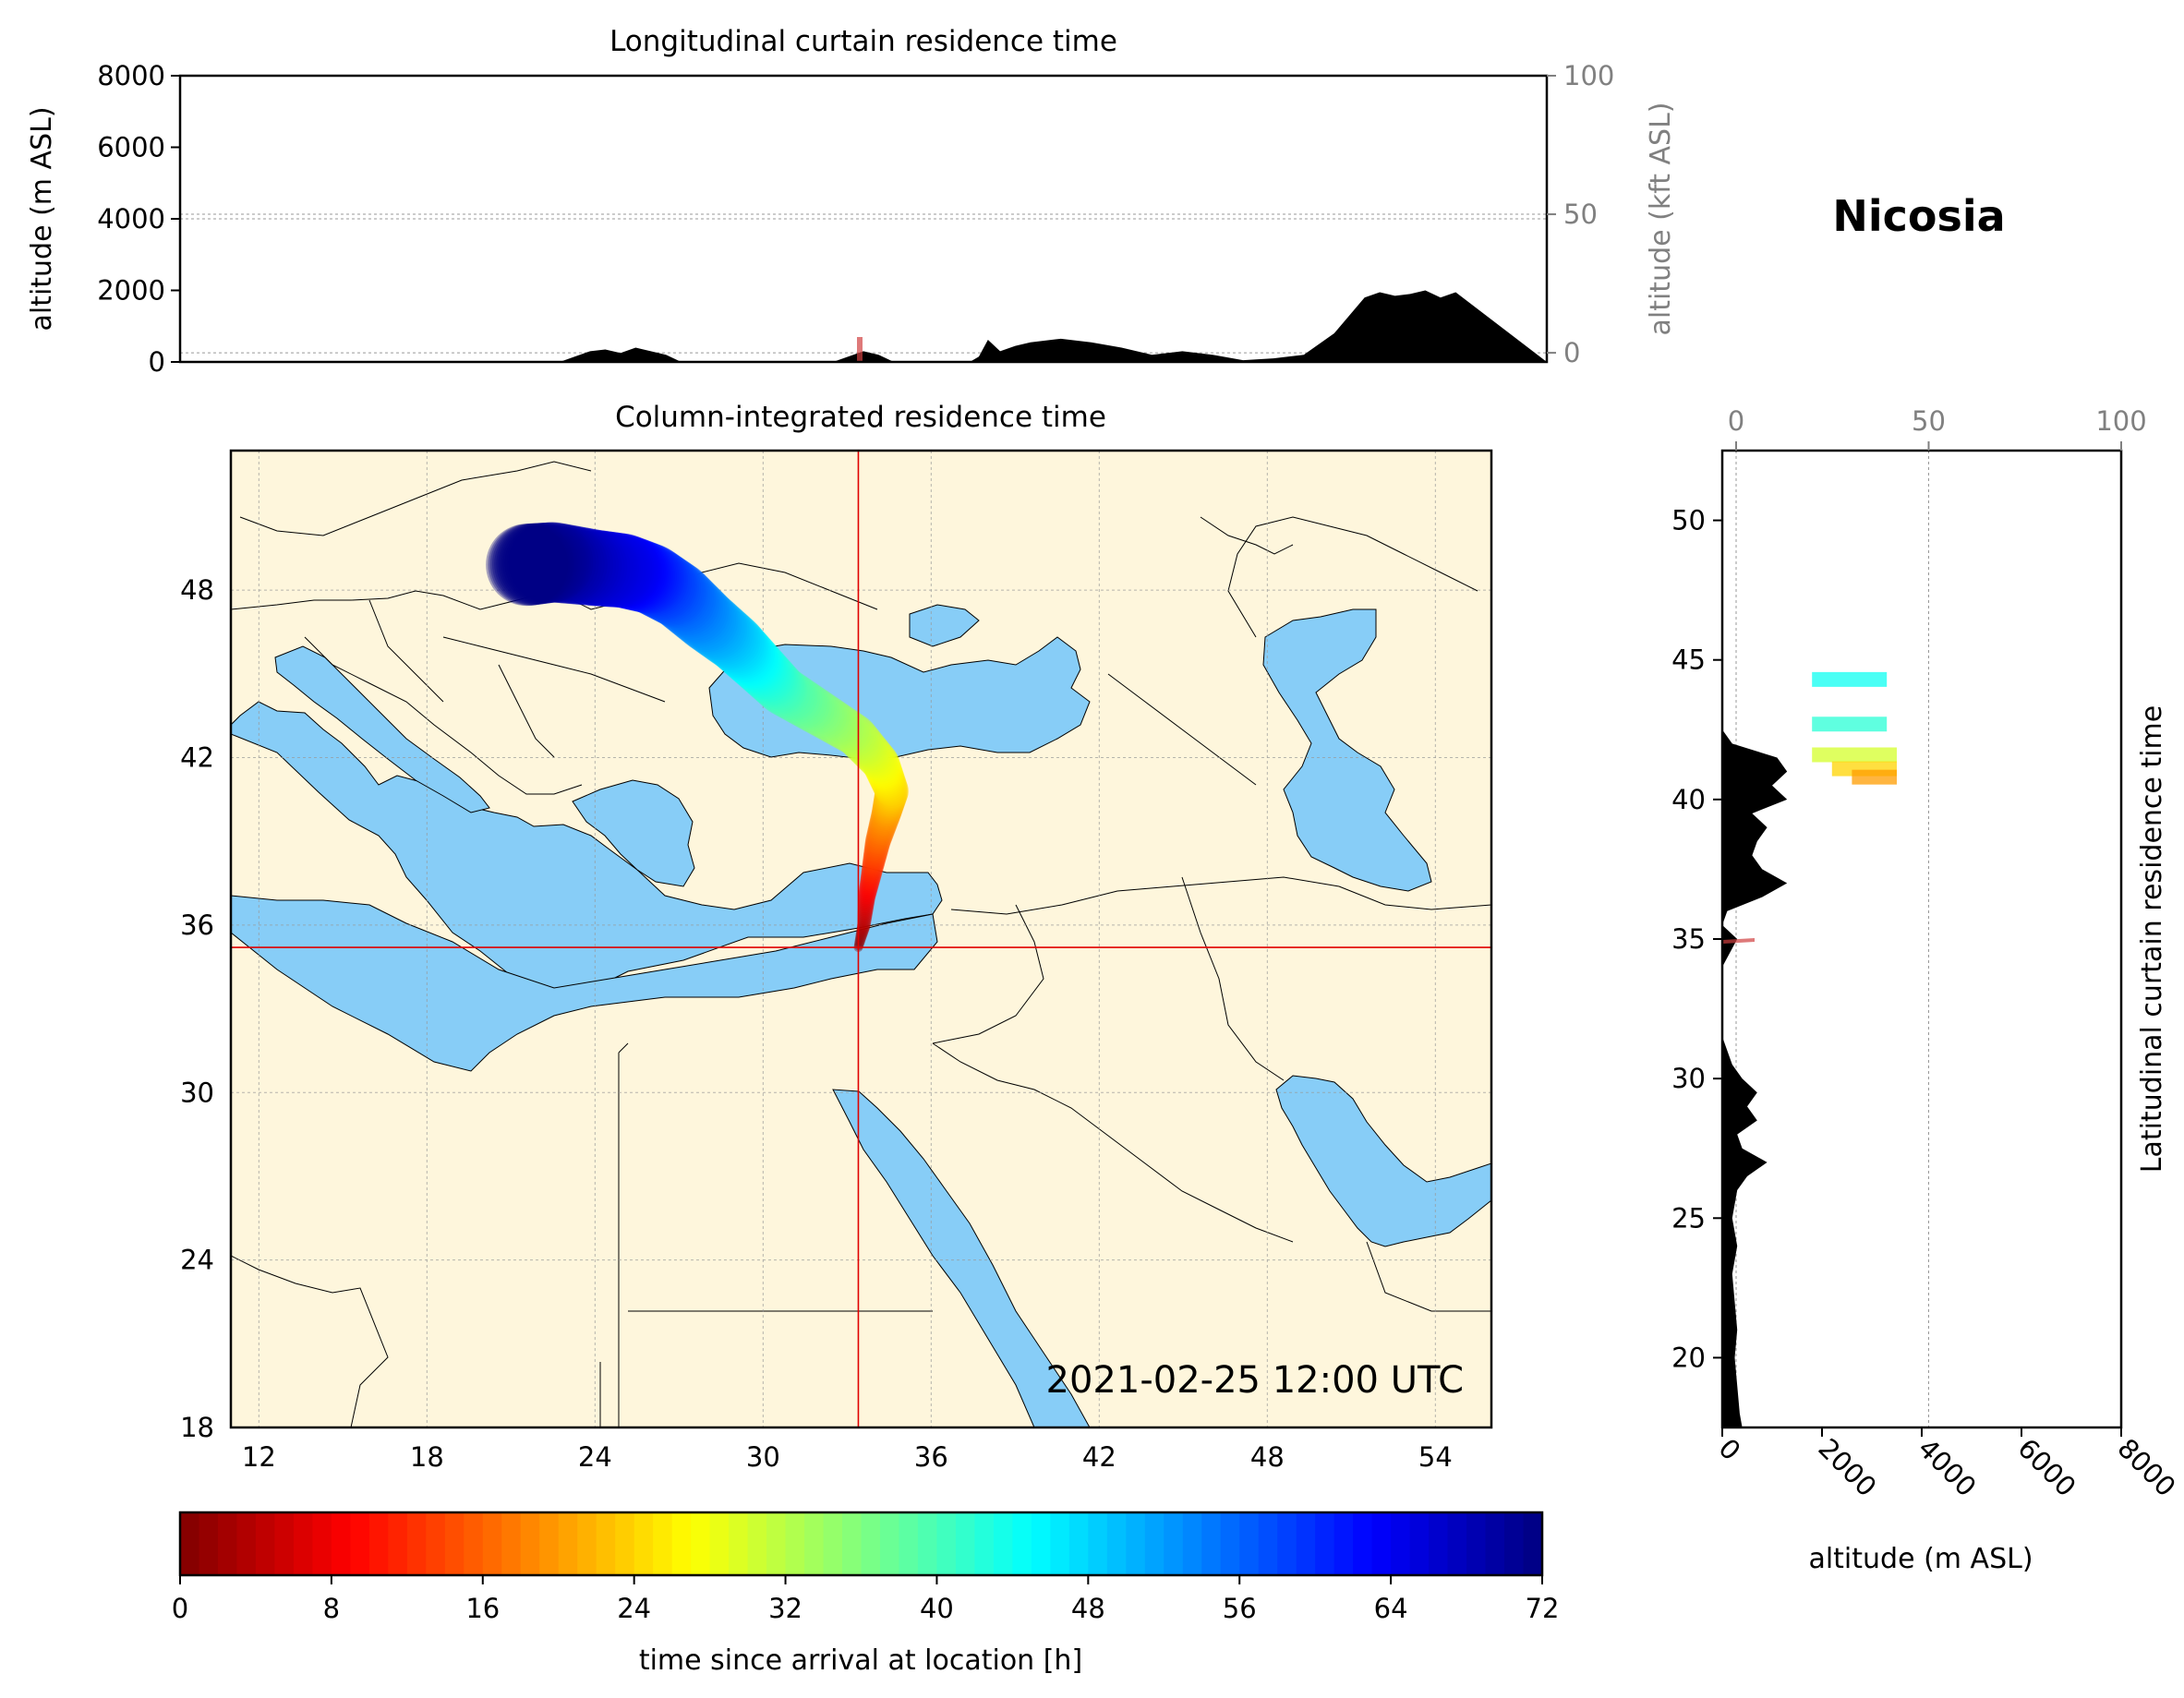 Image resolution: width=2184 pixels, height=1698 pixels. I want to click on top-panel-left-axis: 0 2000 4000 6000 8000, so click(138, 219).